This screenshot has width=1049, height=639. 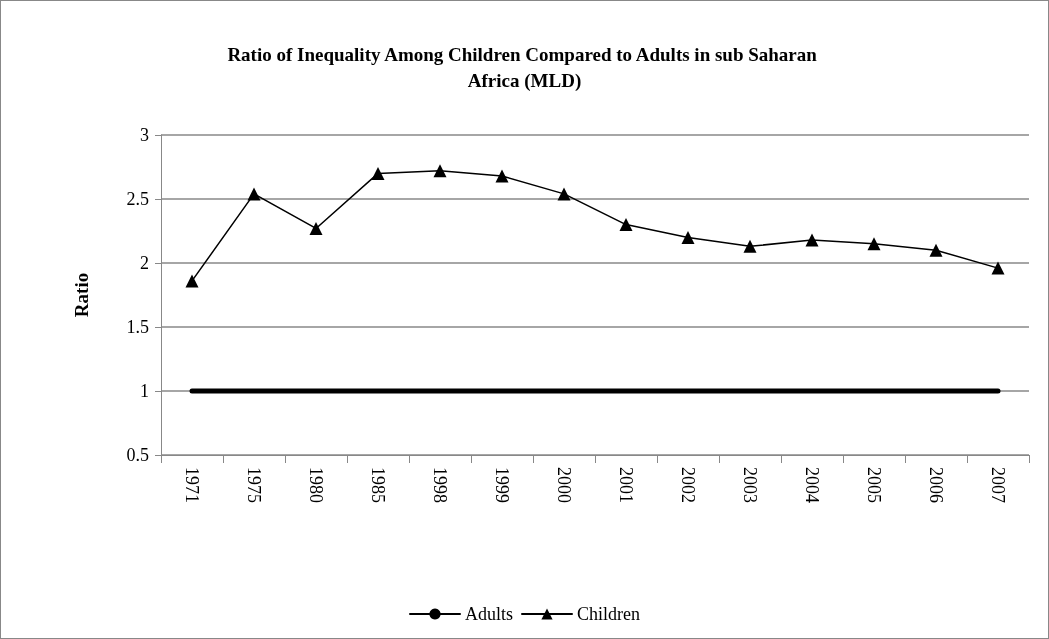 I want to click on x-tick-label: 1985, so click(x=378, y=485).